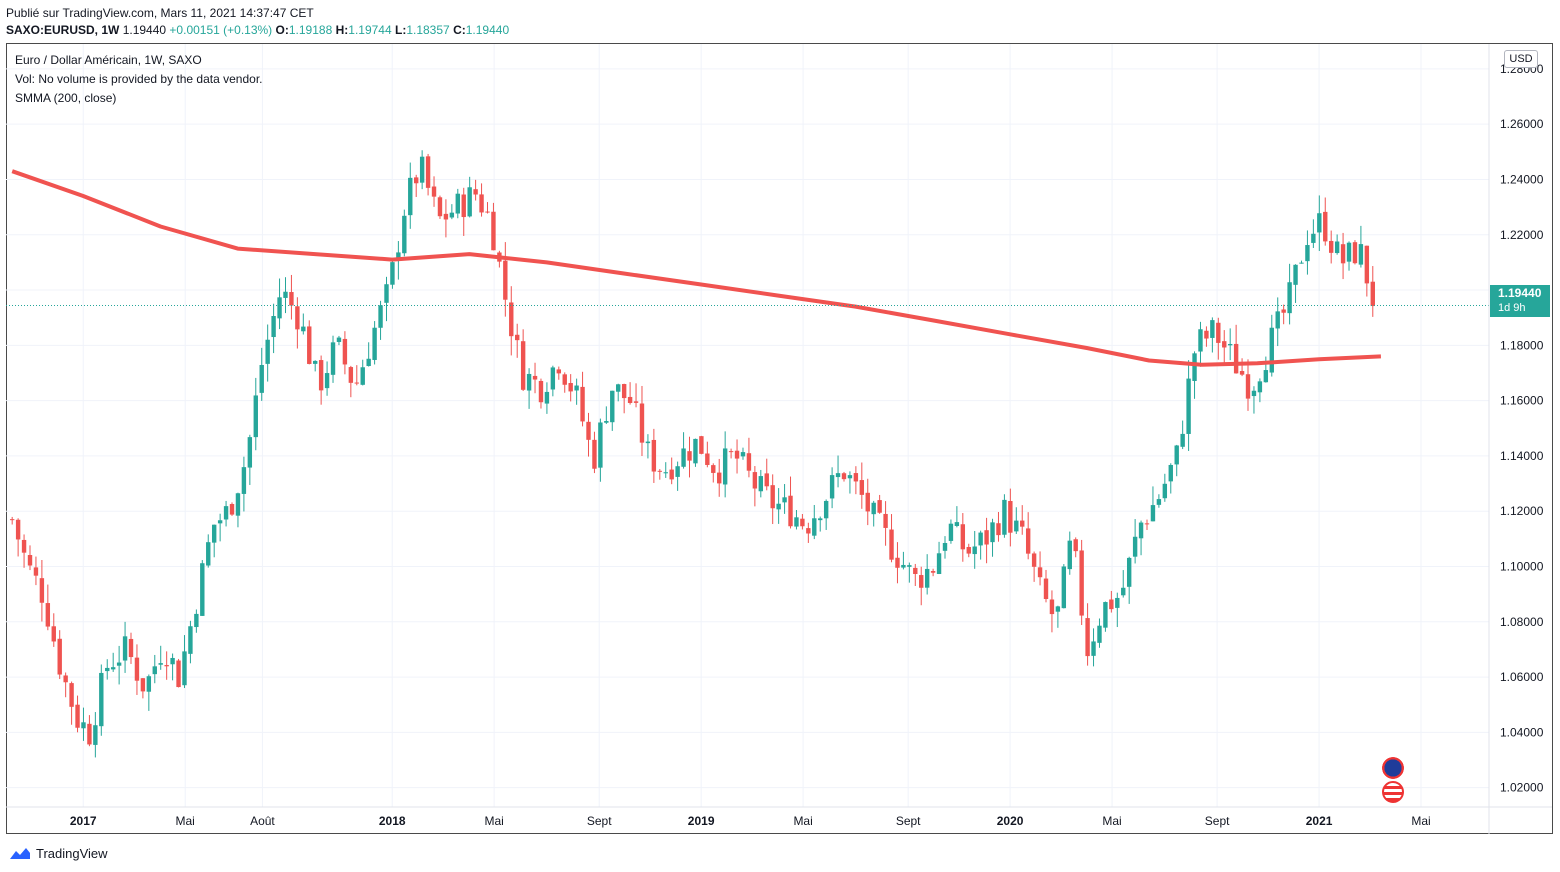 The image size is (1560, 872). I want to click on low-value: 1.18357, so click(428, 30).